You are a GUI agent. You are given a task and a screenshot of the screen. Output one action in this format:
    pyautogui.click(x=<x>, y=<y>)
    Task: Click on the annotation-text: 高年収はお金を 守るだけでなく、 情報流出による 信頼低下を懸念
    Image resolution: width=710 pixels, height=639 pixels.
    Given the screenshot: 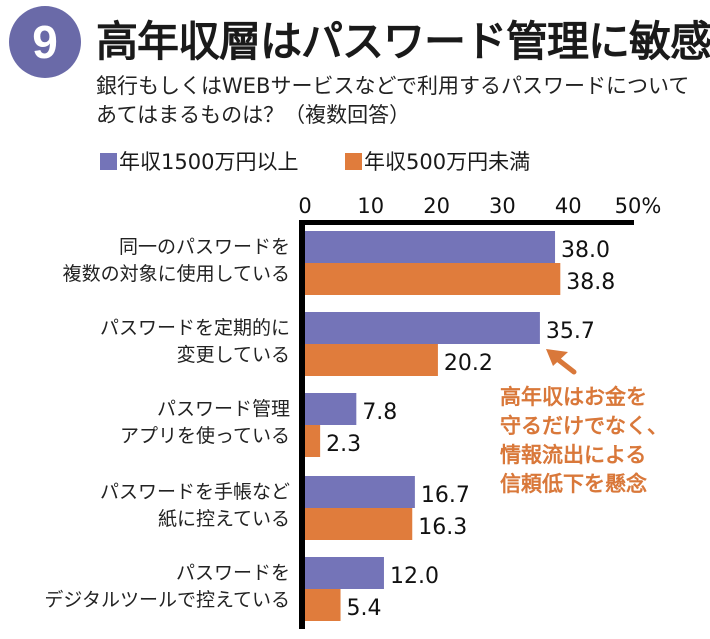 What is the action you would take?
    pyautogui.click(x=584, y=441)
    